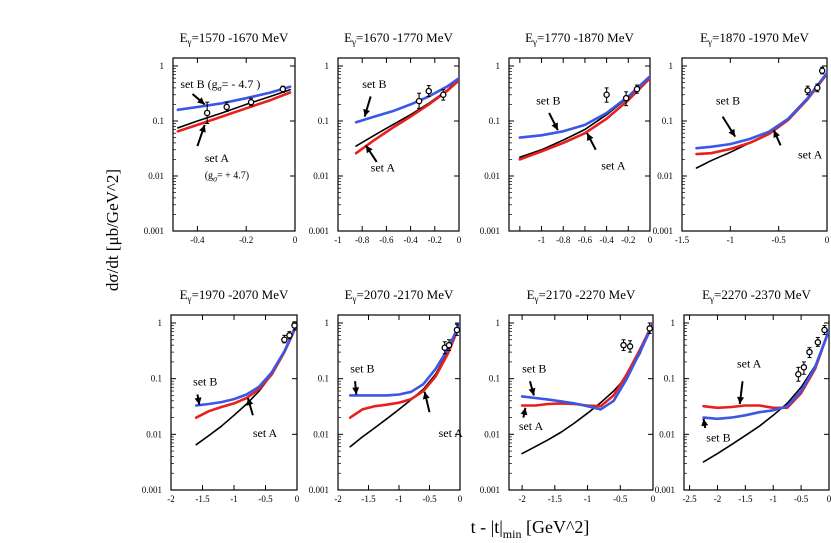  What do you see at coordinates (689, 499) in the screenshot?
I see `x-tick-label: -2.5` at bounding box center [689, 499].